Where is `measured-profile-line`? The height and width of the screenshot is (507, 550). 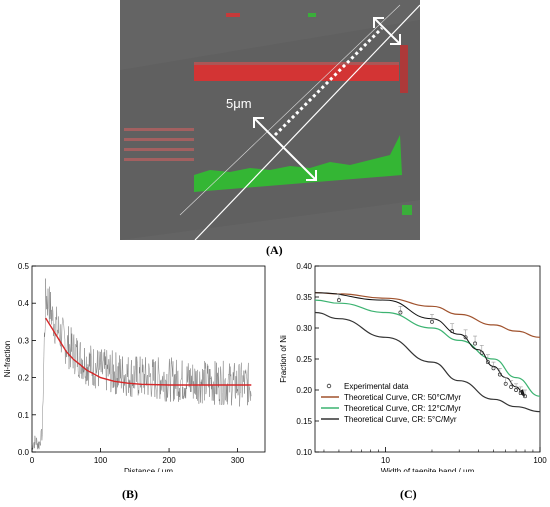
measured-profile-line is located at coordinates (141, 364).